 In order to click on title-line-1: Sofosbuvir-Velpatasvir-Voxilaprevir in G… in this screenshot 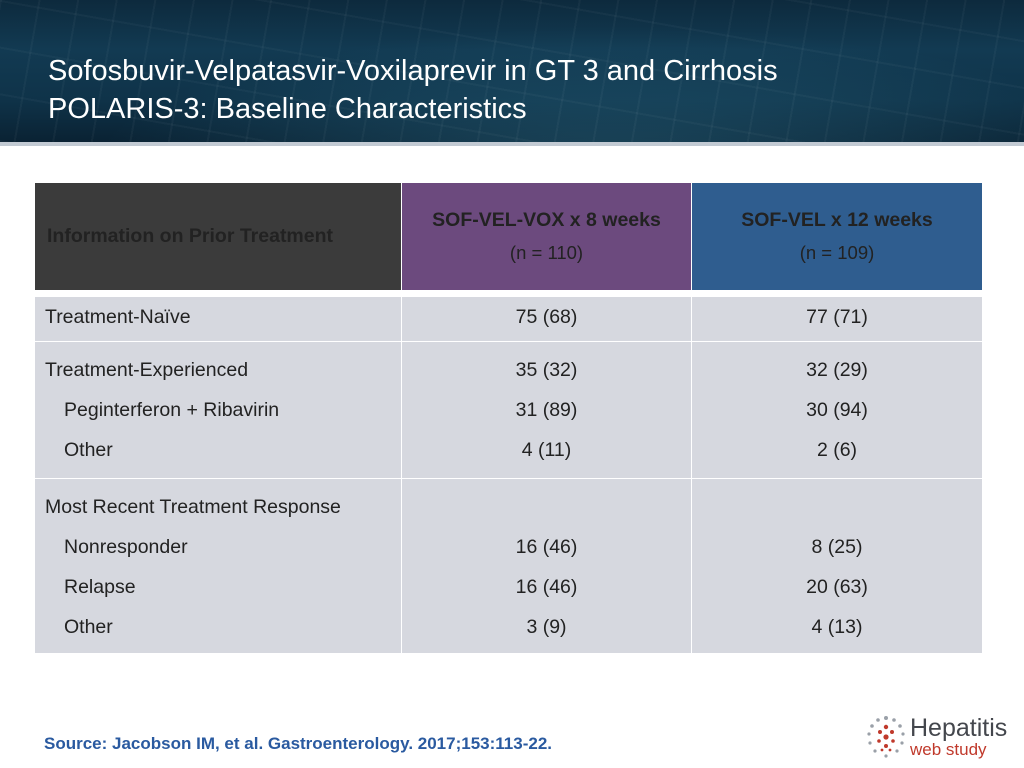, I will do `click(413, 71)`.